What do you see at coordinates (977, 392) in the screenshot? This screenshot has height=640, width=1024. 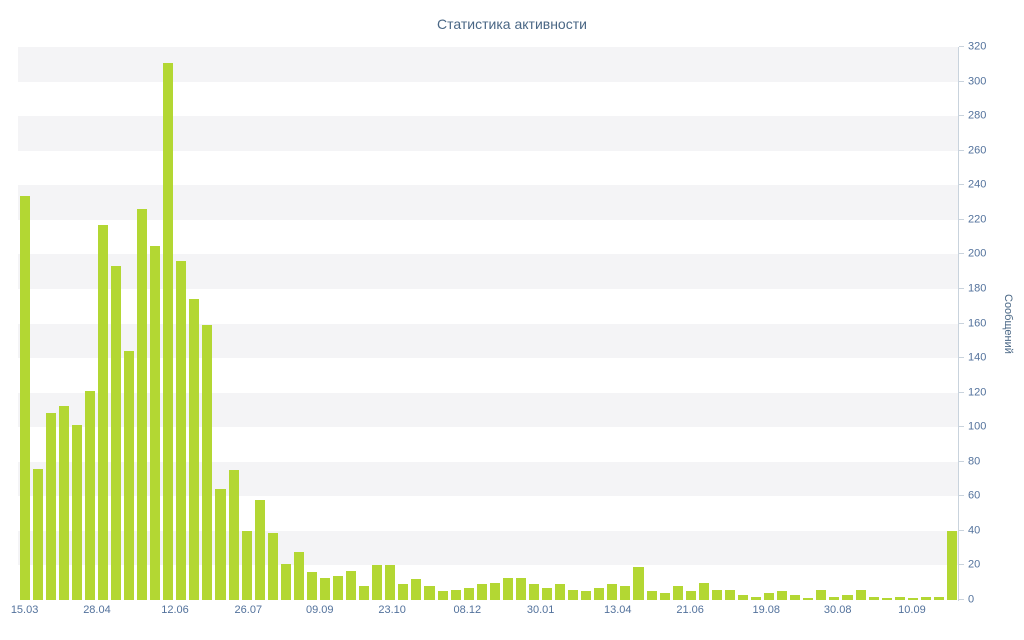 I see `y-tick-label: 120` at bounding box center [977, 392].